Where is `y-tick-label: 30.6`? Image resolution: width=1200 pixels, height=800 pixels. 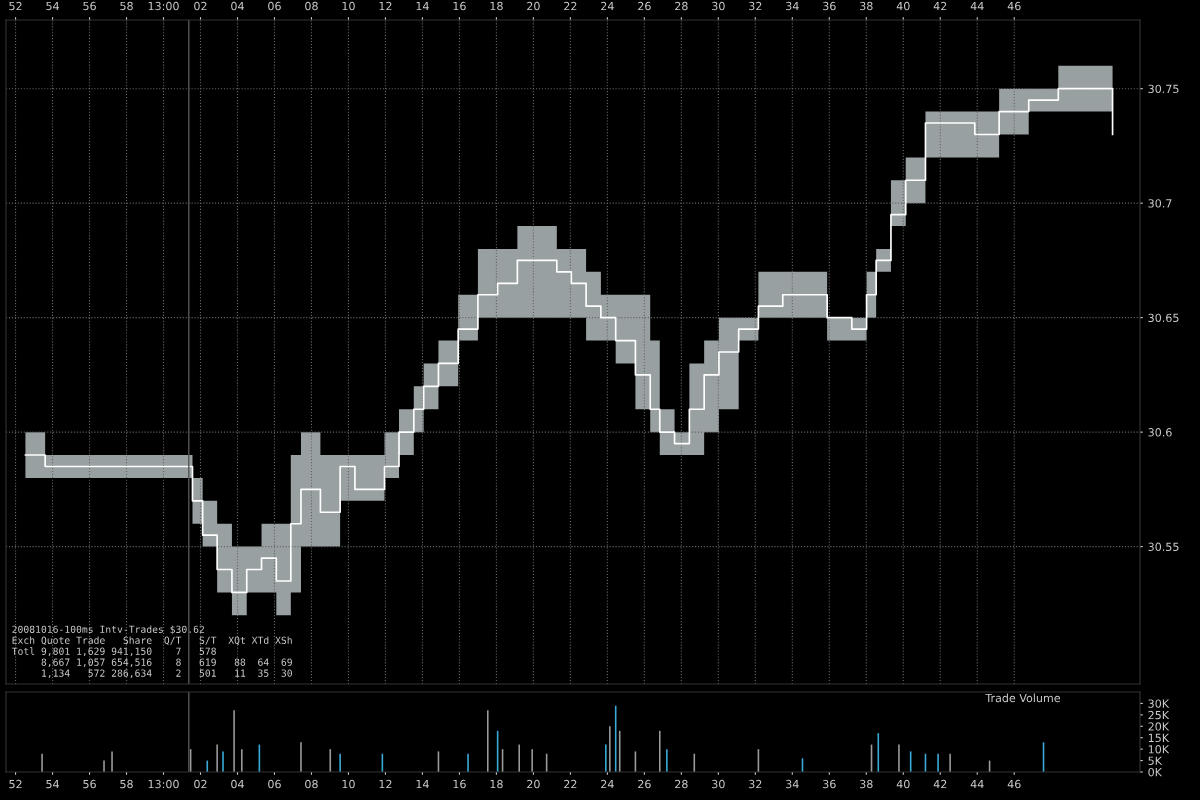
y-tick-label: 30.6 is located at coordinates (1160, 432).